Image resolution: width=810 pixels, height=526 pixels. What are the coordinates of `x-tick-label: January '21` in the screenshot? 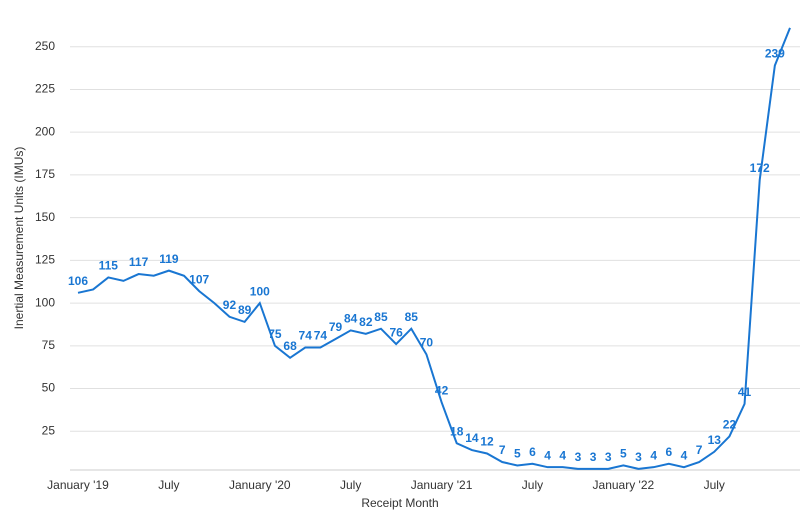 It's located at (442, 485).